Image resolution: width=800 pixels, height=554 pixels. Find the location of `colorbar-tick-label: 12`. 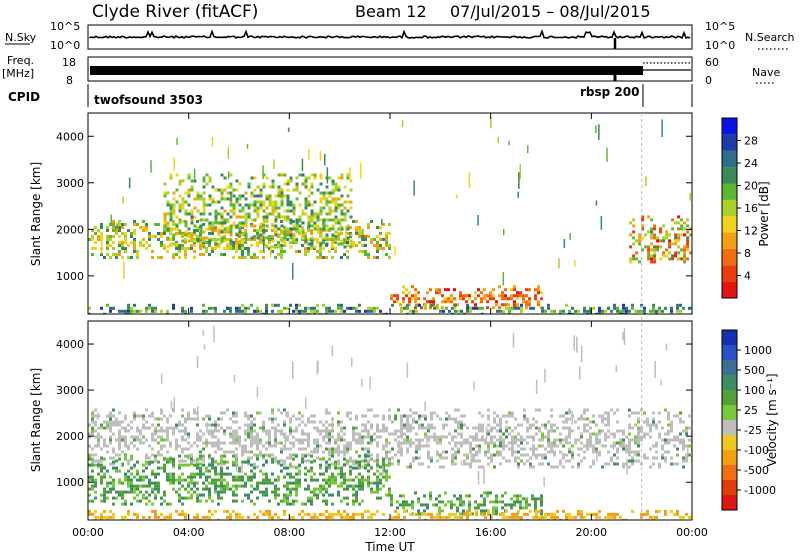

colorbar-tick-label: 12 is located at coordinates (751, 231).